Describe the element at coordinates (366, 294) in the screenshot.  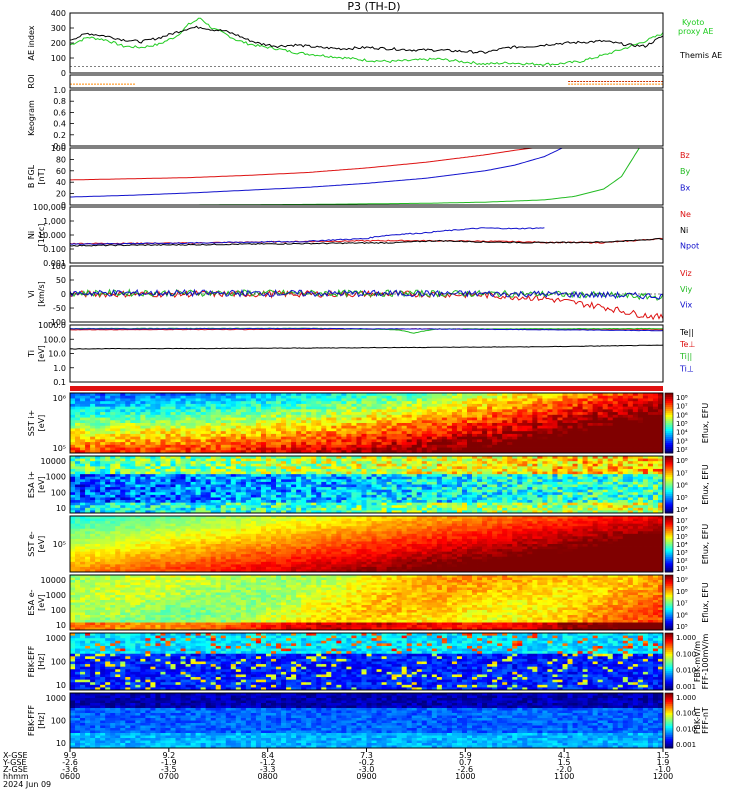
I see `panel-frame-vi` at that location.